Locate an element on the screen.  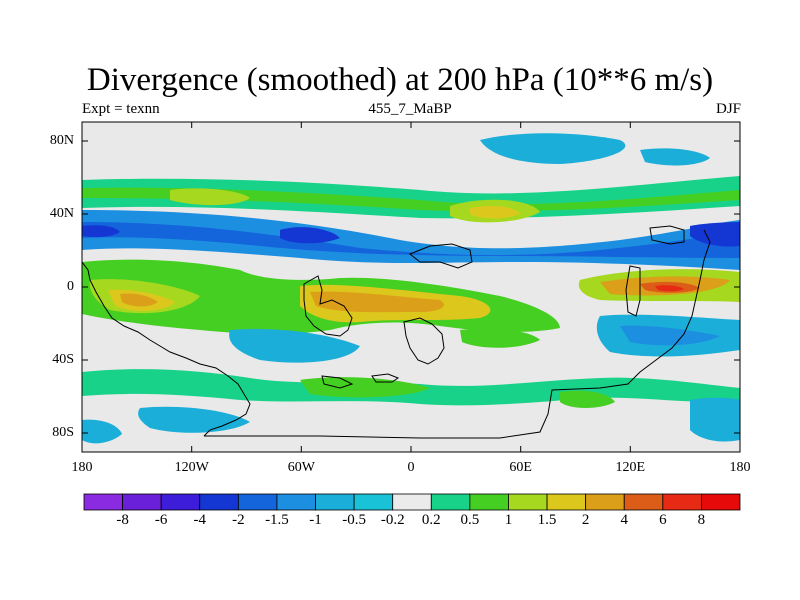
colorbar-label: -8 is located at coordinates (122, 520).